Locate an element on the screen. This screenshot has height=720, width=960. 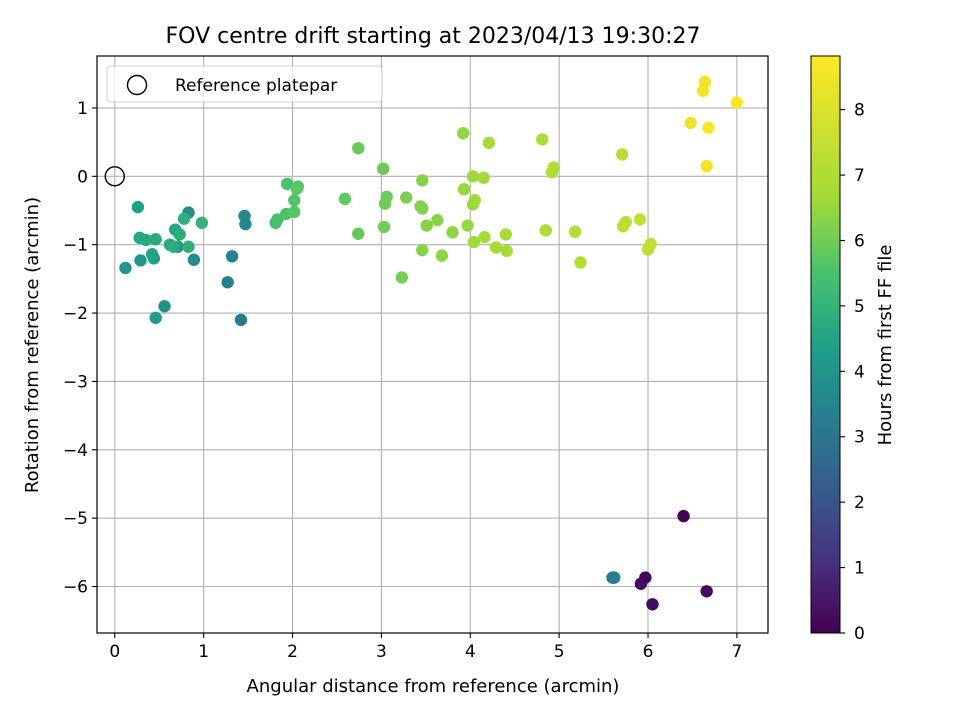
x-tick-label: 0 is located at coordinates (114, 652).